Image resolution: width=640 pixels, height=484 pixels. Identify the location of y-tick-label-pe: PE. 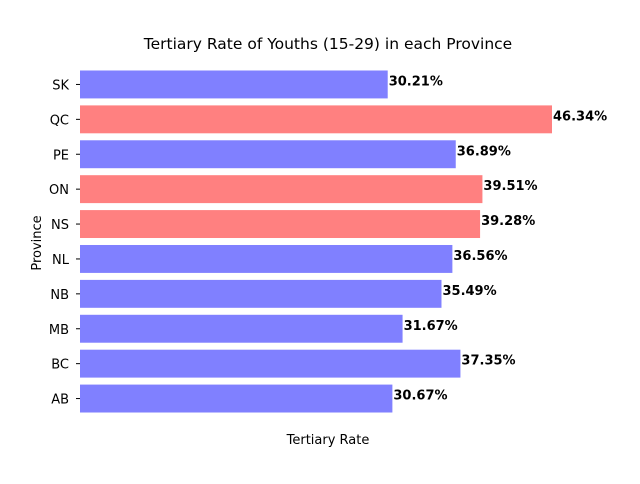
(61, 155).